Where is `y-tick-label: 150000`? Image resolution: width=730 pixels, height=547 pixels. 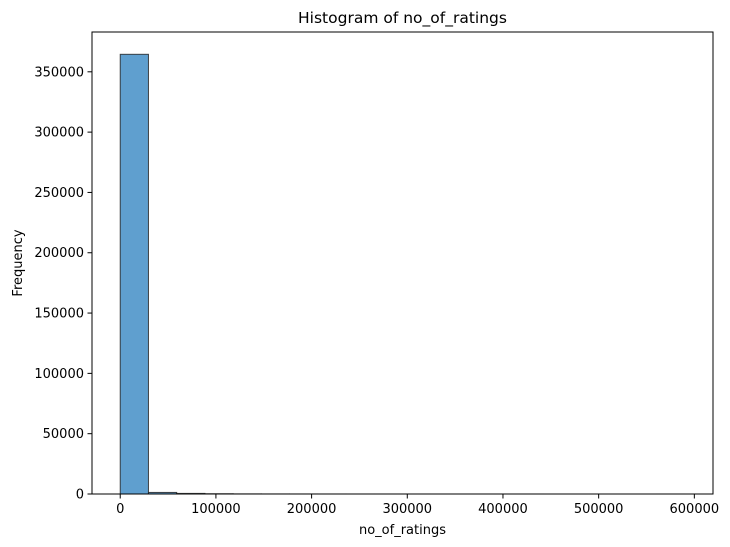 y-tick-label: 150000 is located at coordinates (59, 314).